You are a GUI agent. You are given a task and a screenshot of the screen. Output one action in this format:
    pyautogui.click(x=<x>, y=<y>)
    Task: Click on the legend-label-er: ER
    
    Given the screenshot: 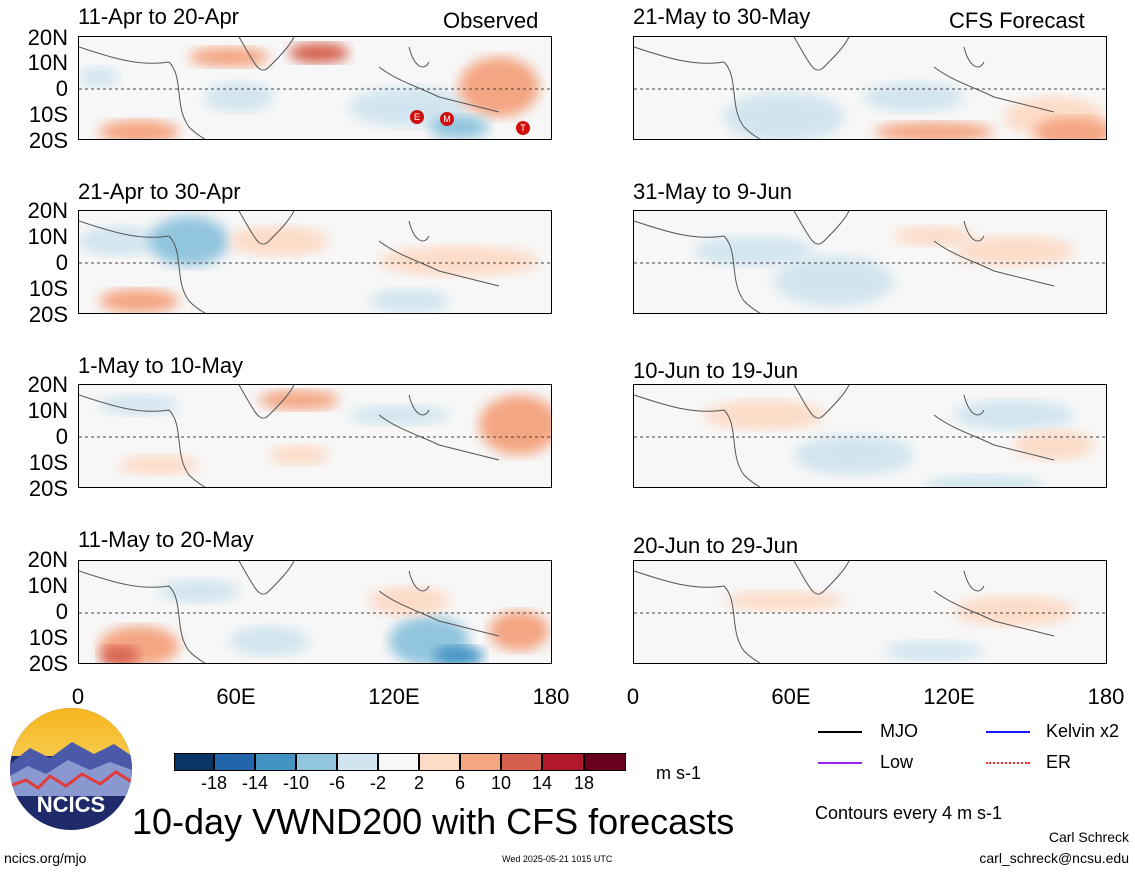 What is the action you would take?
    pyautogui.click(x=1059, y=762)
    